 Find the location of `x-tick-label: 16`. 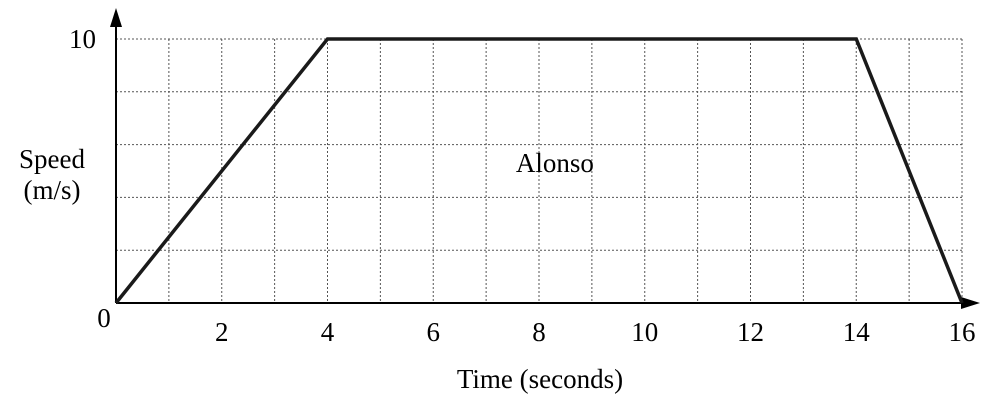

x-tick-label: 16 is located at coordinates (962, 332).